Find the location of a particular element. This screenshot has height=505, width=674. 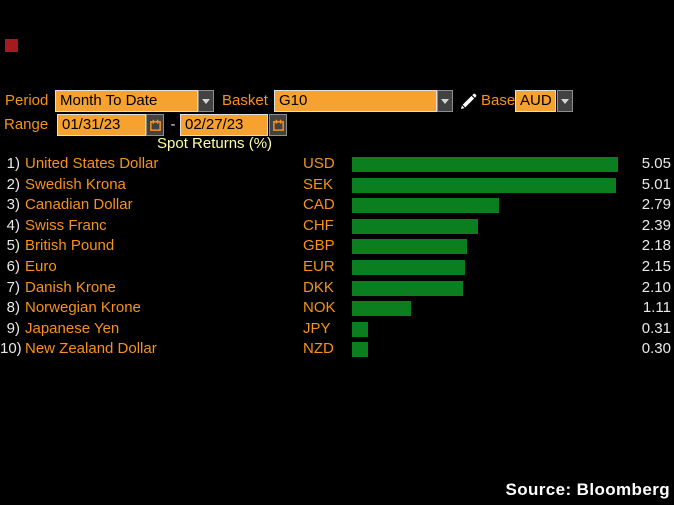

row-code: NOK is located at coordinates (319, 308).